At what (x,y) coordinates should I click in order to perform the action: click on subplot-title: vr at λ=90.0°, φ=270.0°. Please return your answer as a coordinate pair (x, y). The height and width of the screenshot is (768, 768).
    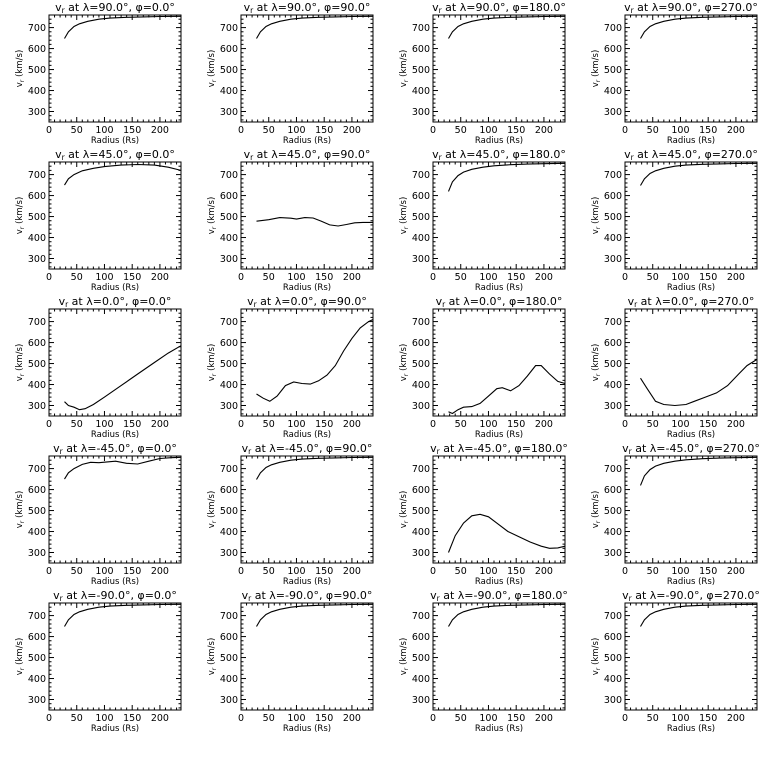
    Looking at the image, I should click on (691, 8).